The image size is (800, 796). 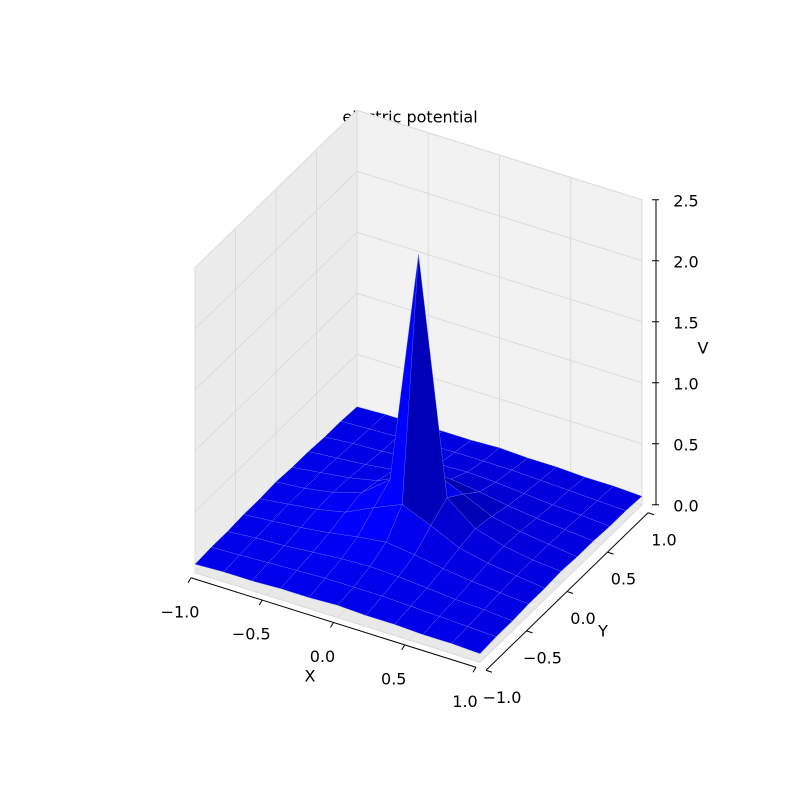 What do you see at coordinates (602, 631) in the screenshot?
I see `y-axis-label: Y` at bounding box center [602, 631].